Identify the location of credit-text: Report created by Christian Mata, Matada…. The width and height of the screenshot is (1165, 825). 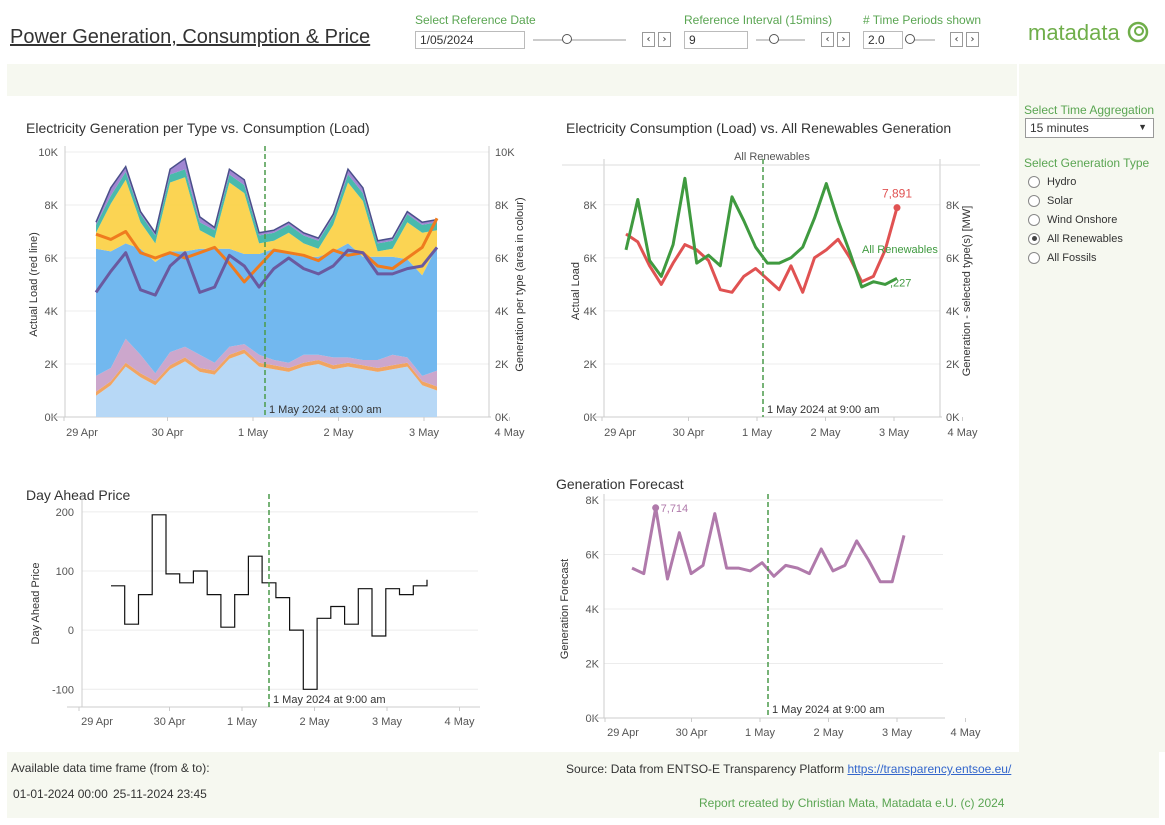
(852, 803).